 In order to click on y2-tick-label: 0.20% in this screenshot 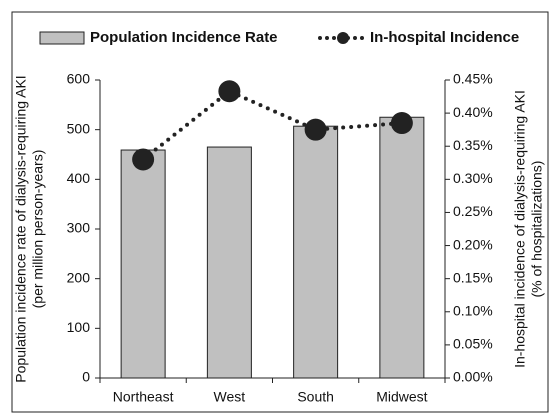, I will do `click(473, 244)`.